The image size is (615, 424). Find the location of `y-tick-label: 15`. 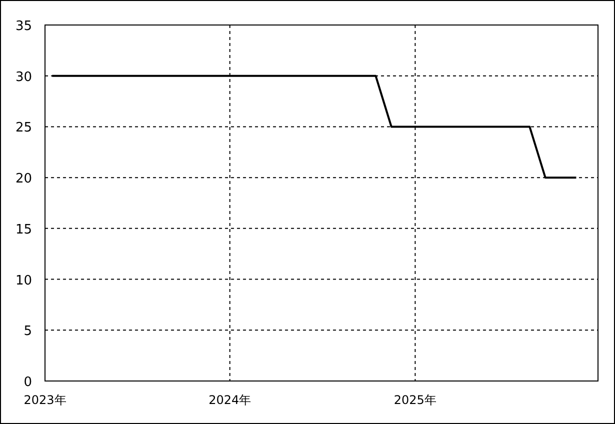

y-tick-label: 15 is located at coordinates (23, 230).